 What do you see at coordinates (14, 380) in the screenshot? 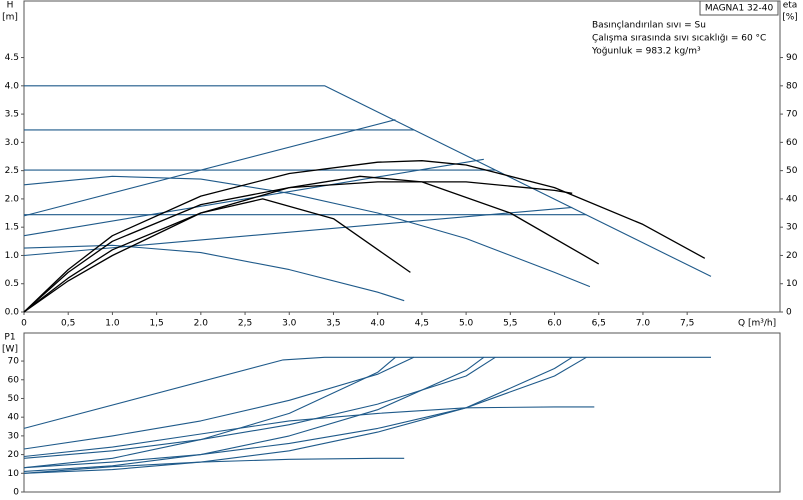
I see `y-tick-label: 60` at bounding box center [14, 380].